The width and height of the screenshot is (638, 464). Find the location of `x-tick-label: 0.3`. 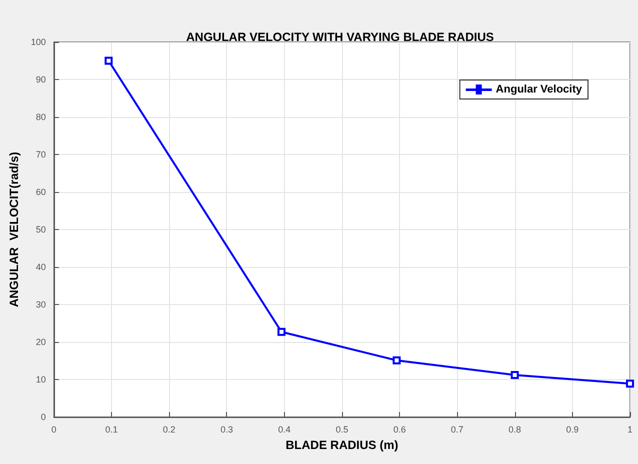

x-tick-label: 0.3 is located at coordinates (226, 429).